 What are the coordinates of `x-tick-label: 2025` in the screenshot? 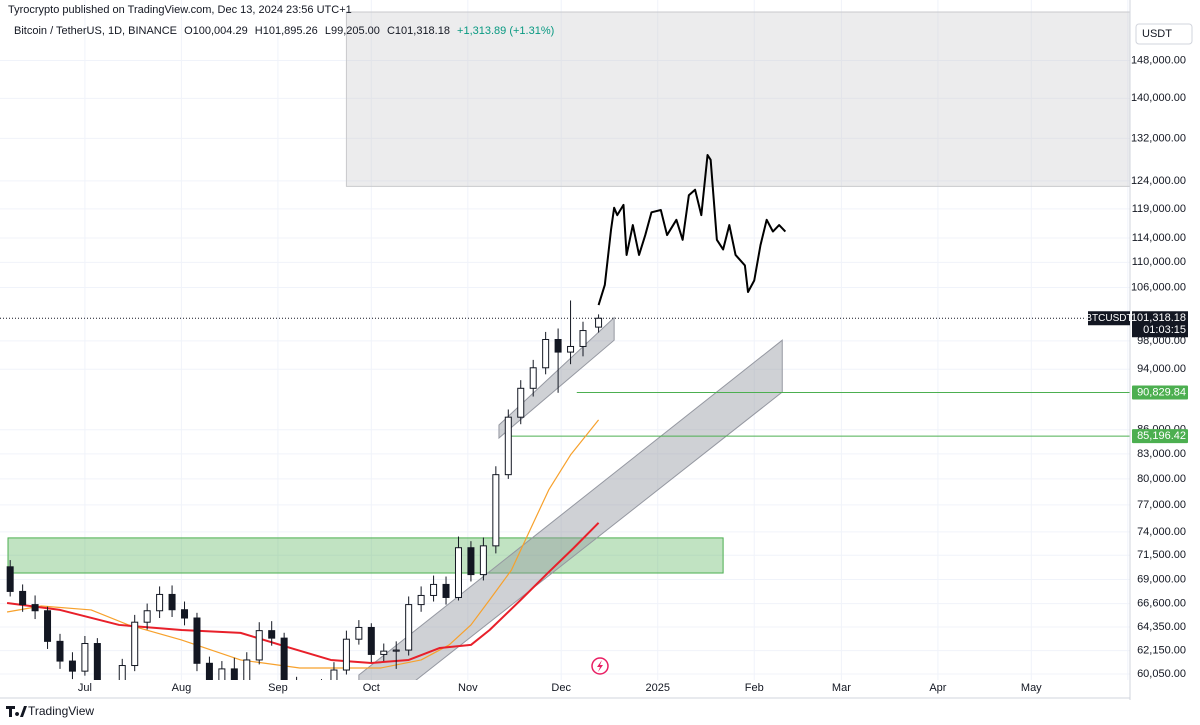 It's located at (657, 688).